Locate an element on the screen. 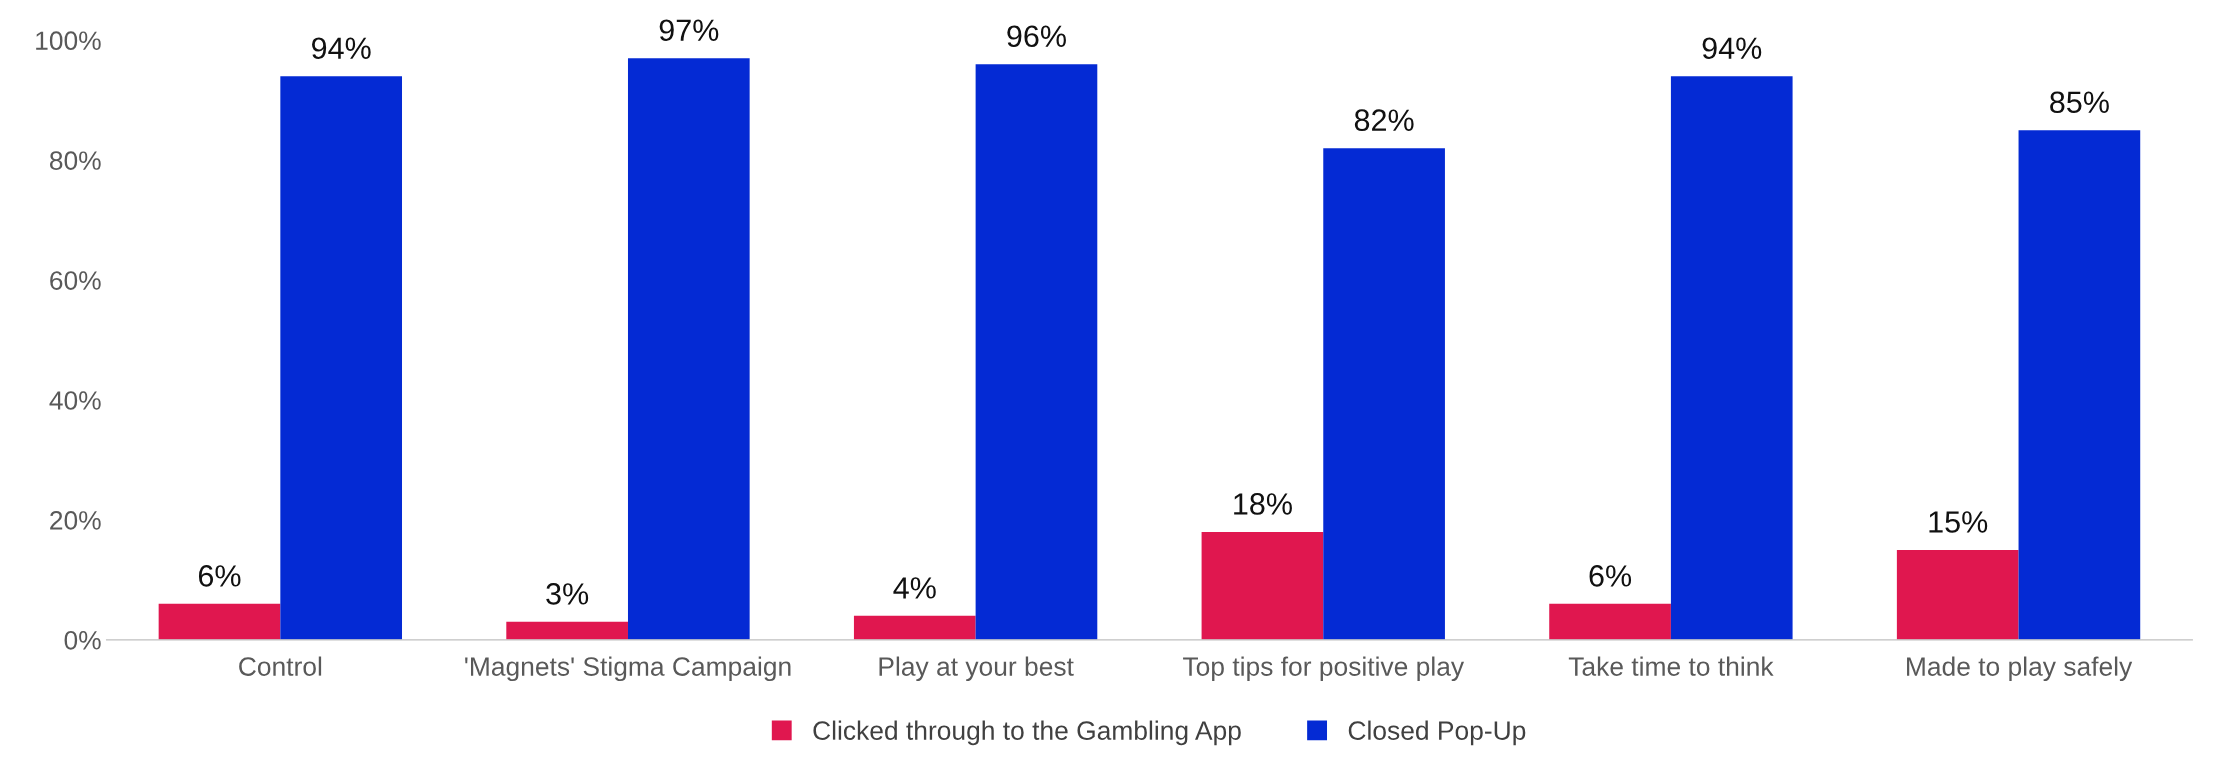 This screenshot has height=759, width=2219. x-tick-label: Top tips for positive play is located at coordinates (1324, 669).